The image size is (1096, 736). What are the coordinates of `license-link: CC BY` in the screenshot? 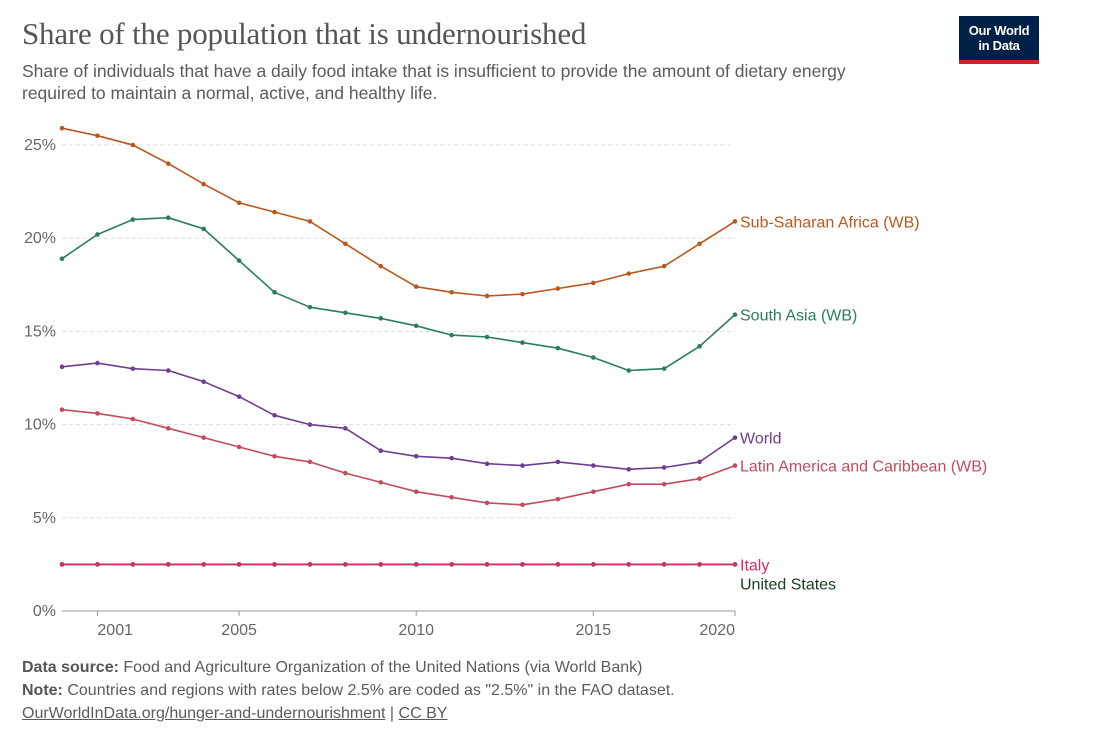 It's located at (423, 713).